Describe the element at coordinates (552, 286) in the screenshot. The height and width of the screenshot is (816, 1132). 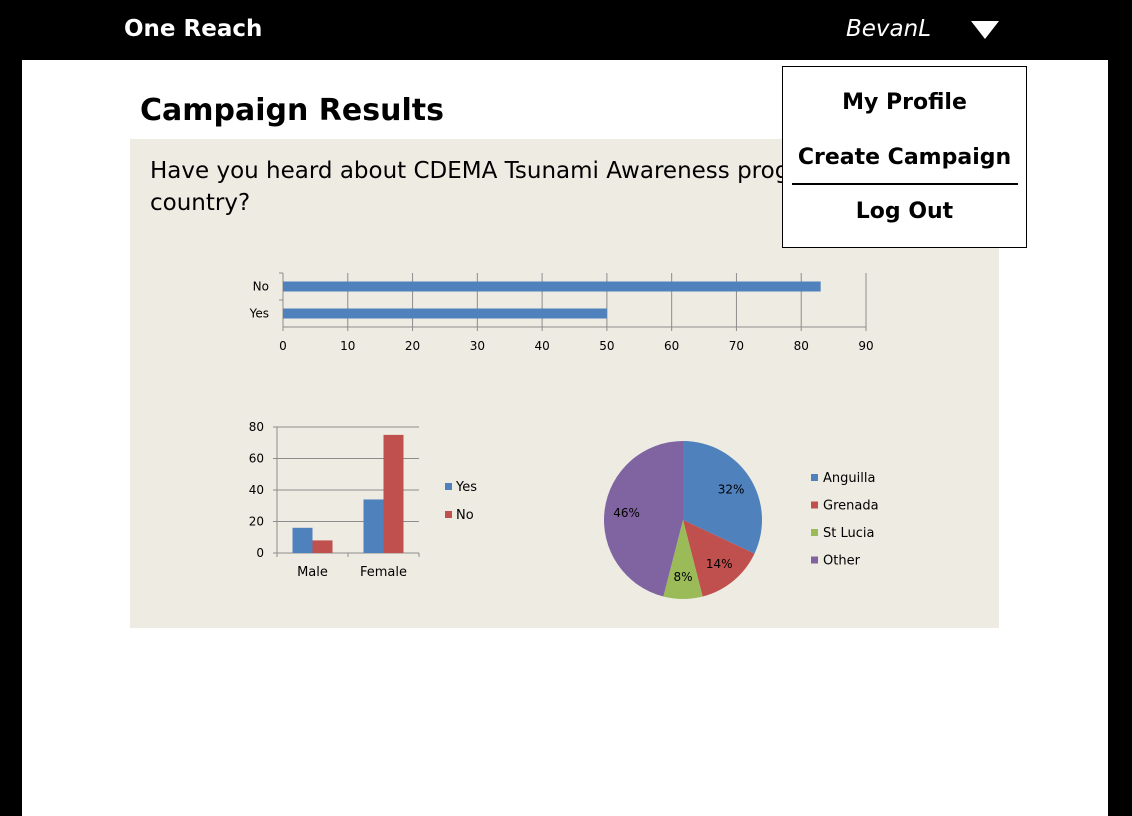
I see `bar-no` at that location.